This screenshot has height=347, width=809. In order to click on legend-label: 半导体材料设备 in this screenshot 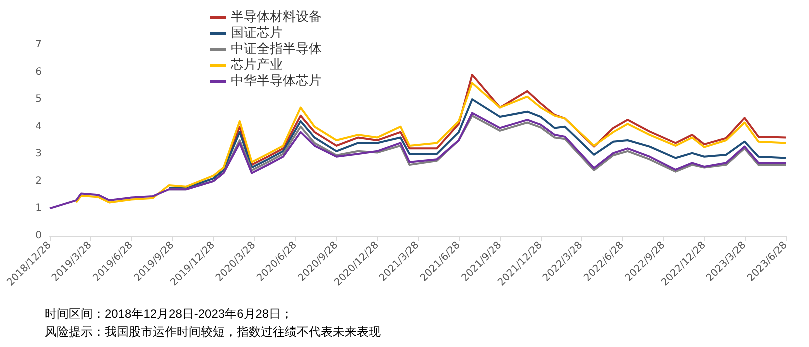, I will do `click(276, 17)`.